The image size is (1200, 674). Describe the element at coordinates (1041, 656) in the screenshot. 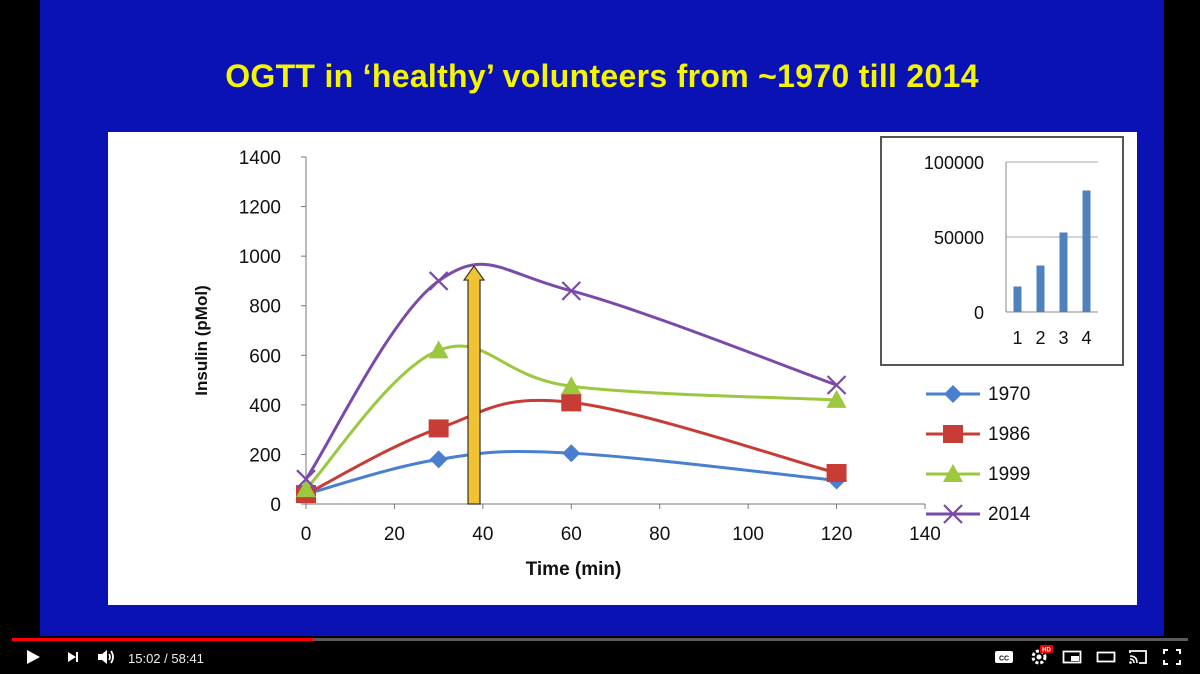

I see `settings-gear-icon: HD` at that location.